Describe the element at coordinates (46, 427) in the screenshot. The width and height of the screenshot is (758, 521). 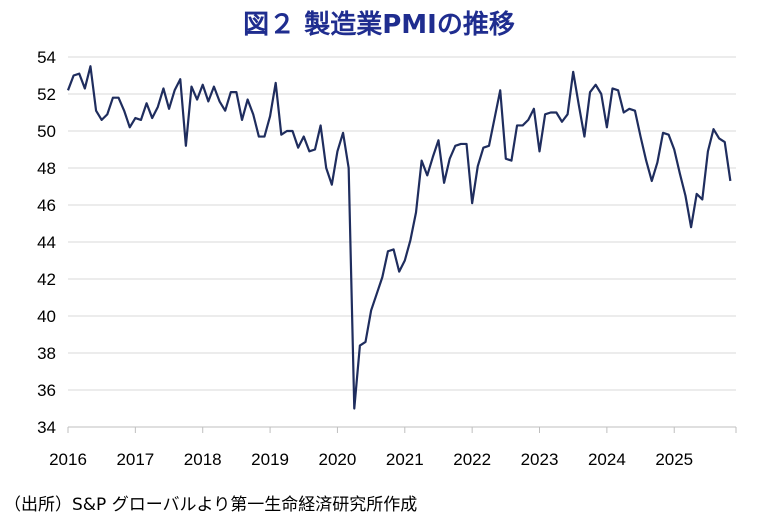
I see `y-tick-label: 34` at that location.